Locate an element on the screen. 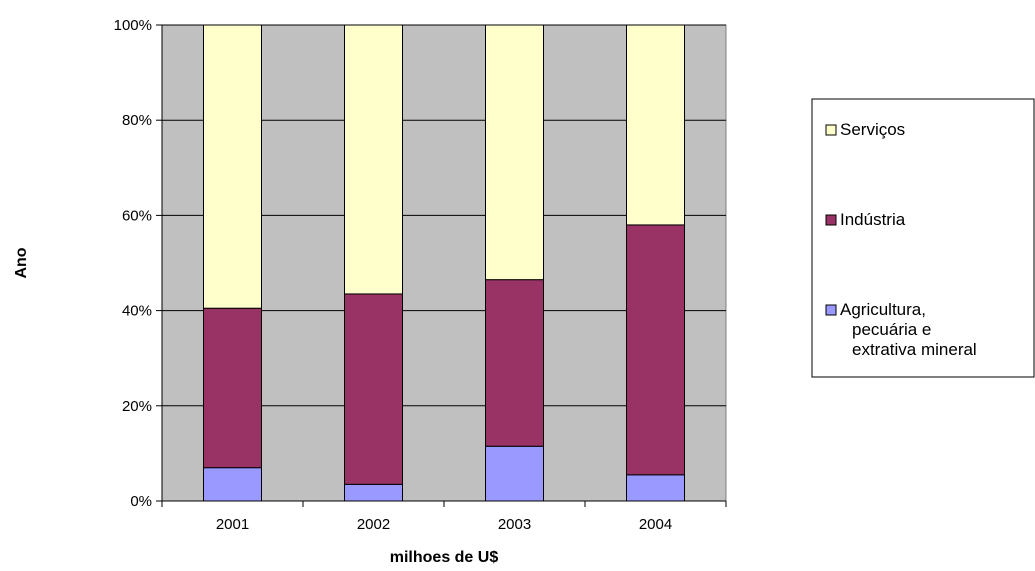 This screenshot has width=1035, height=571. y-tick-label: 100% is located at coordinates (133, 25).